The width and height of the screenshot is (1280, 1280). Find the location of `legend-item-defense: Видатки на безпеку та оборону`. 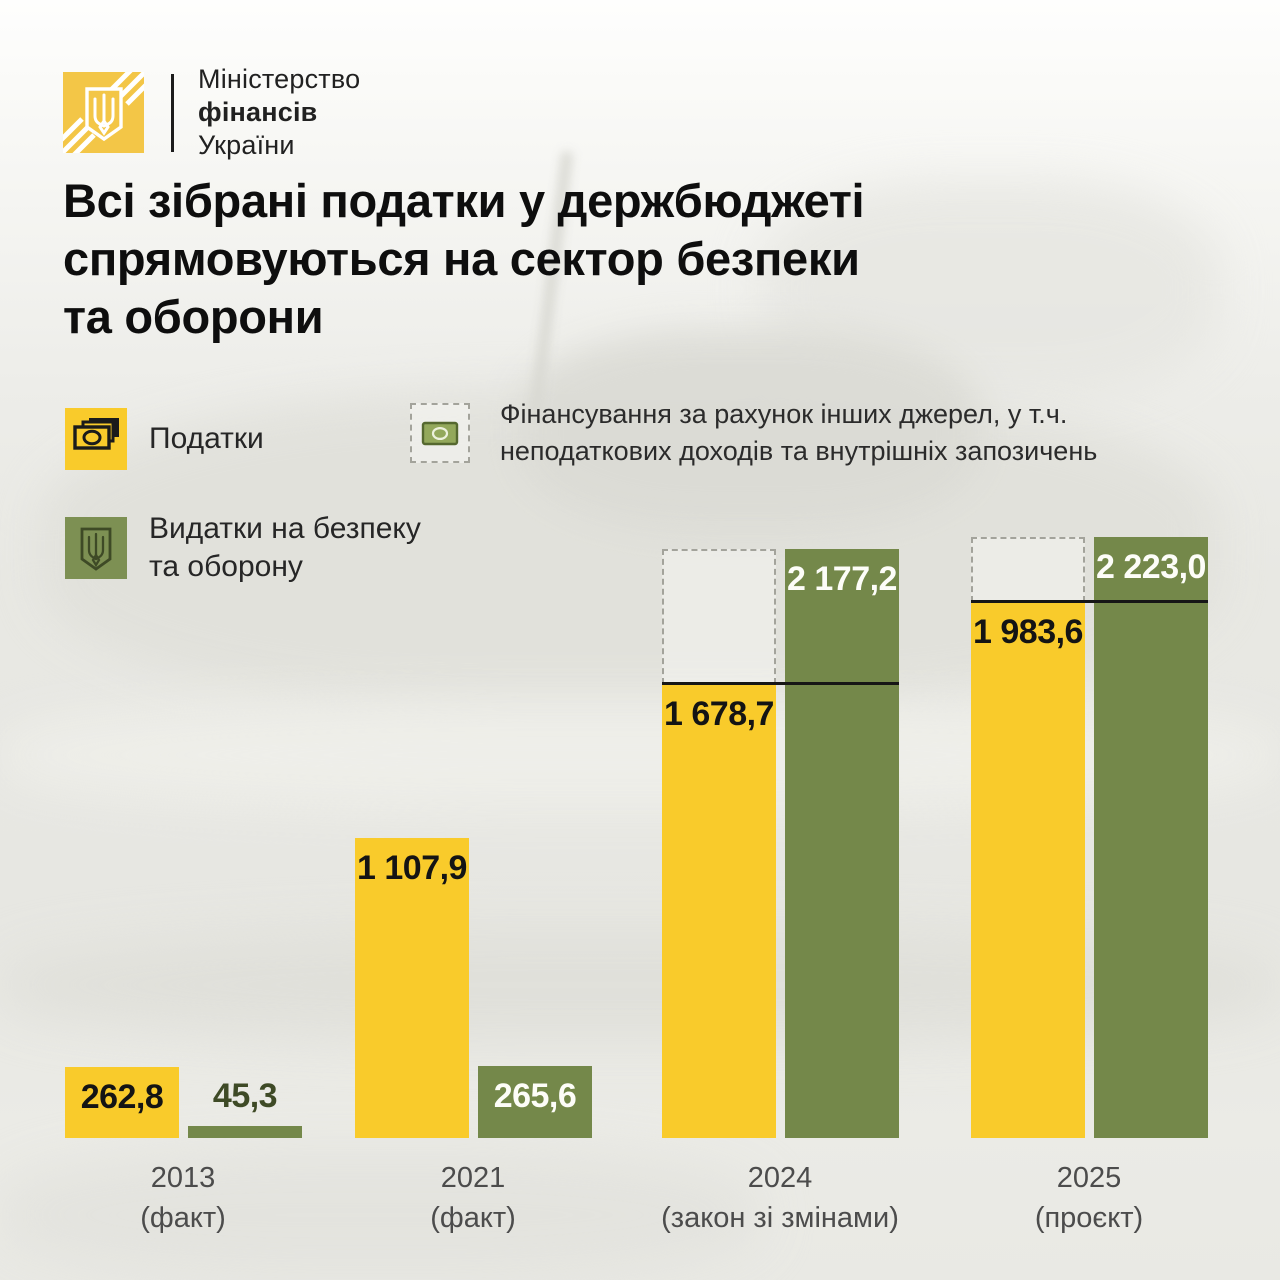

legend-item-defense: Видатки на безпеку та оборону is located at coordinates (243, 548).